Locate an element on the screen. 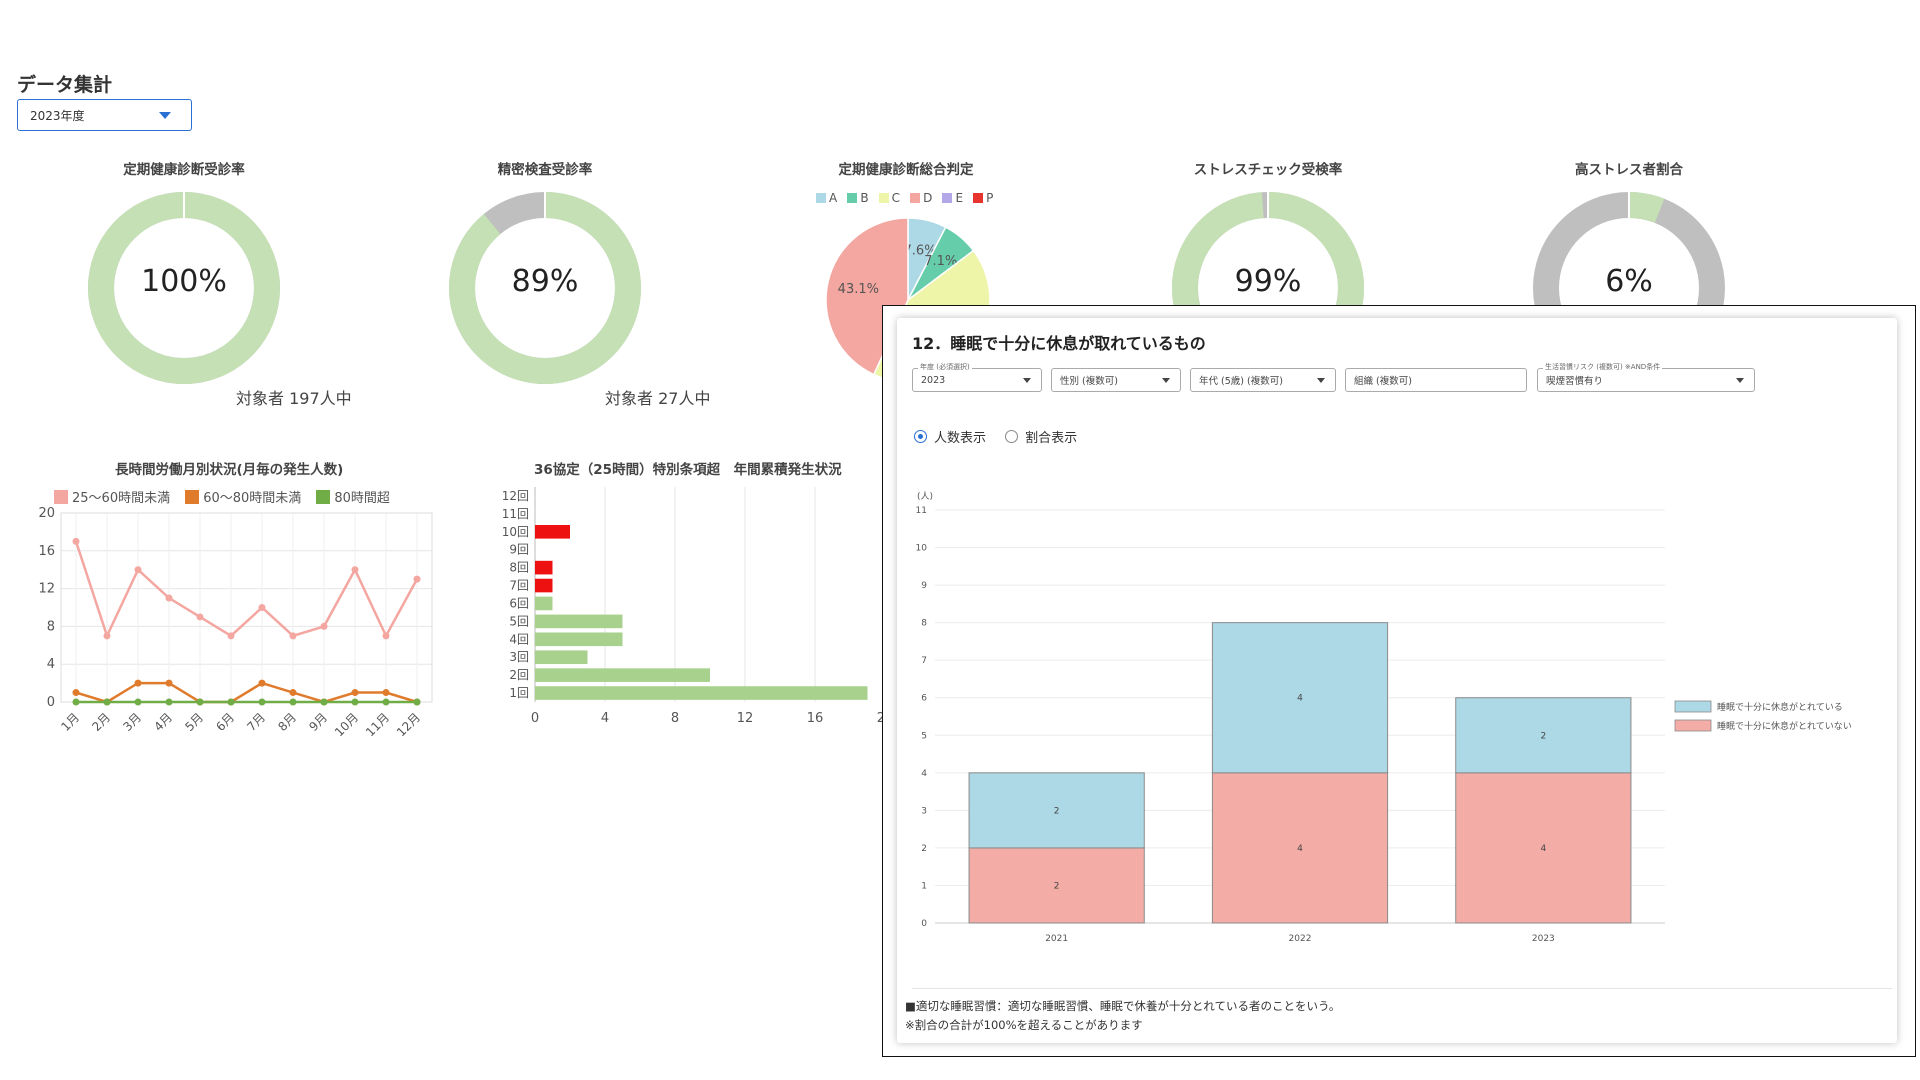 The image size is (1920, 1080). pie-slice-label: 7.6% is located at coordinates (920, 251).